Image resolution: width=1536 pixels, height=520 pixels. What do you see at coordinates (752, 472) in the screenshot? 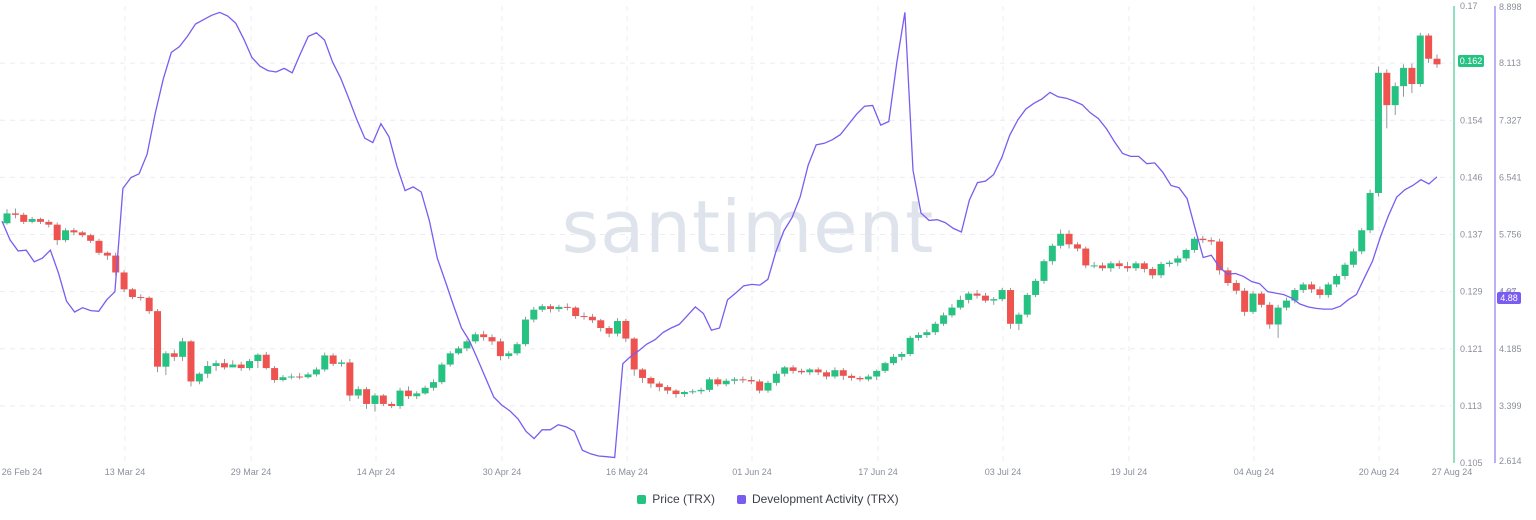
I see `x-tick-label: 01 Jun 24` at bounding box center [752, 472].